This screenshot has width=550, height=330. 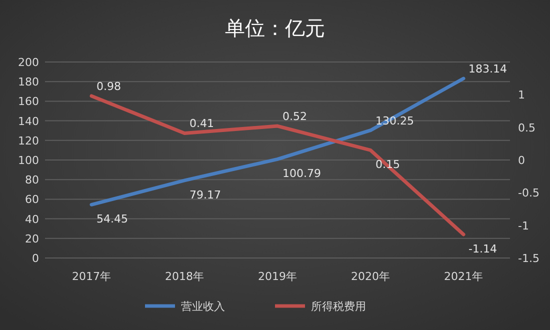 I want to click on data-label: 183.14, so click(x=487, y=69).